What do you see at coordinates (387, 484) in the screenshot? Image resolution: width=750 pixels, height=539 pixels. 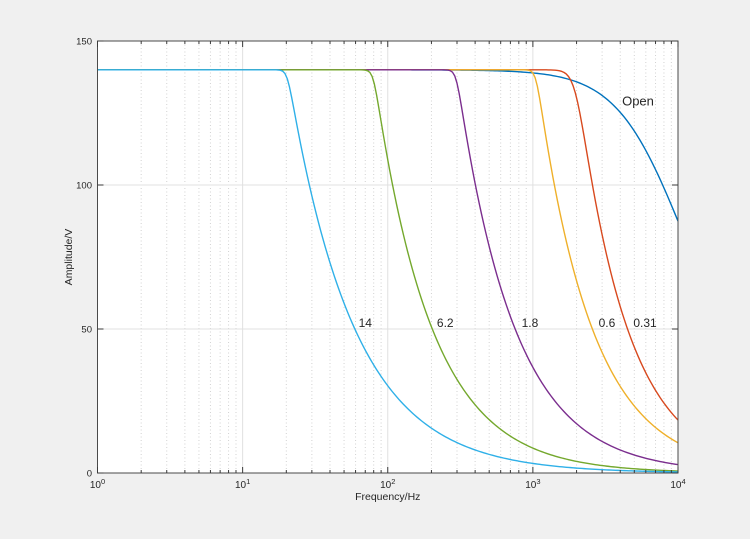 I see `x-tick-label: 10²` at bounding box center [387, 484].